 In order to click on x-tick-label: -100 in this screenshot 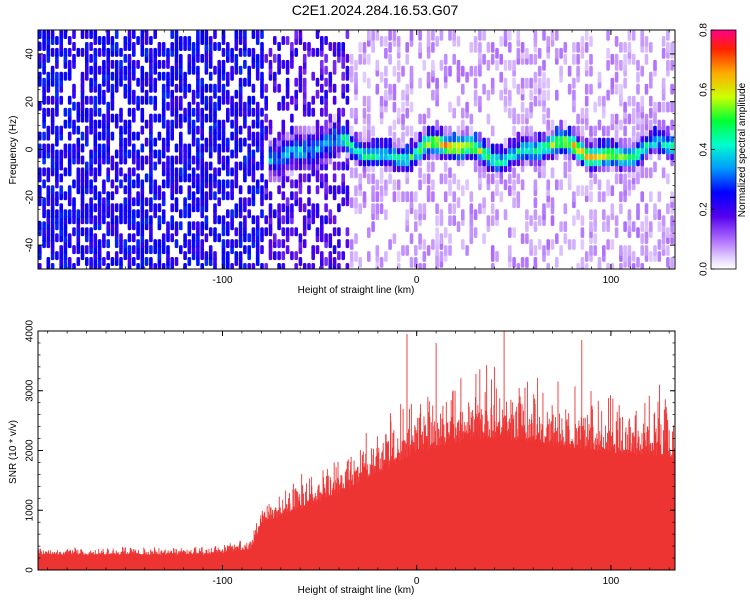, I will do `click(222, 581)`.